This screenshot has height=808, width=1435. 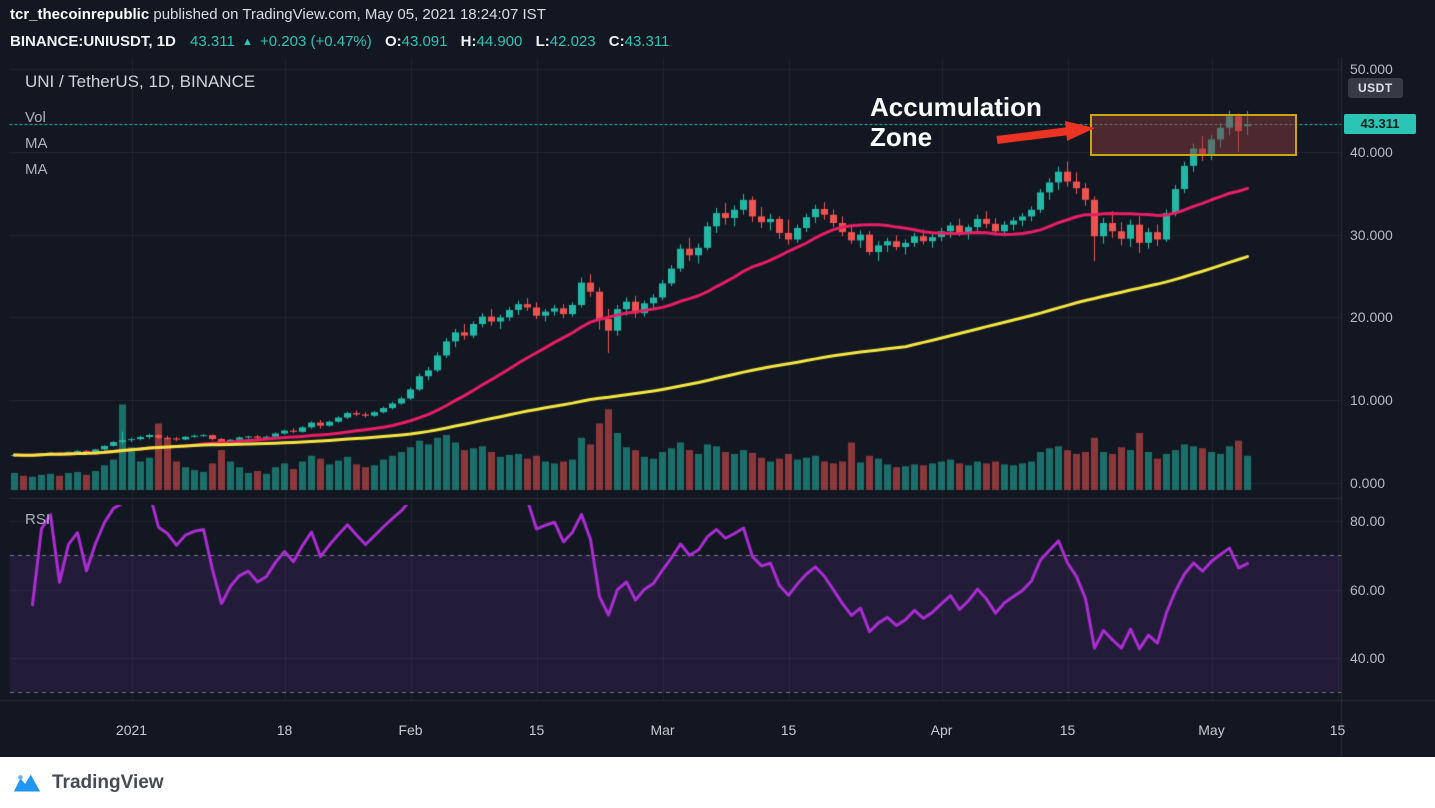 What do you see at coordinates (36, 169) in the screenshot?
I see `ma-slow-indicator-label: MA` at bounding box center [36, 169].